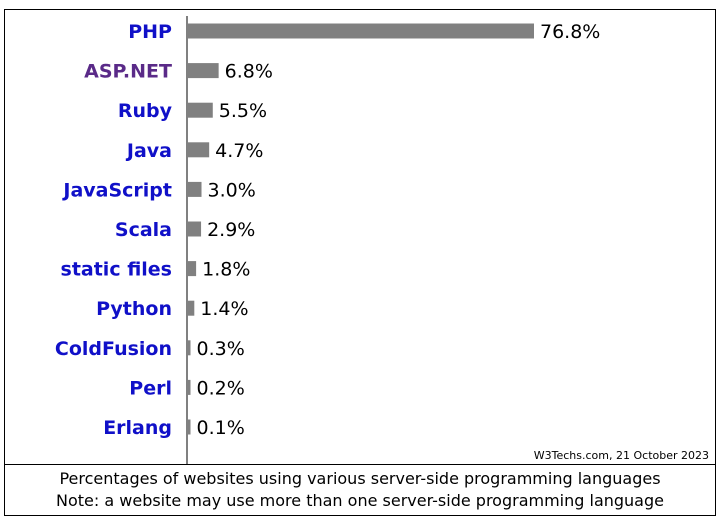 This screenshot has height=521, width=722. What do you see at coordinates (189, 427) in the screenshot?
I see `bar-erlang` at bounding box center [189, 427].